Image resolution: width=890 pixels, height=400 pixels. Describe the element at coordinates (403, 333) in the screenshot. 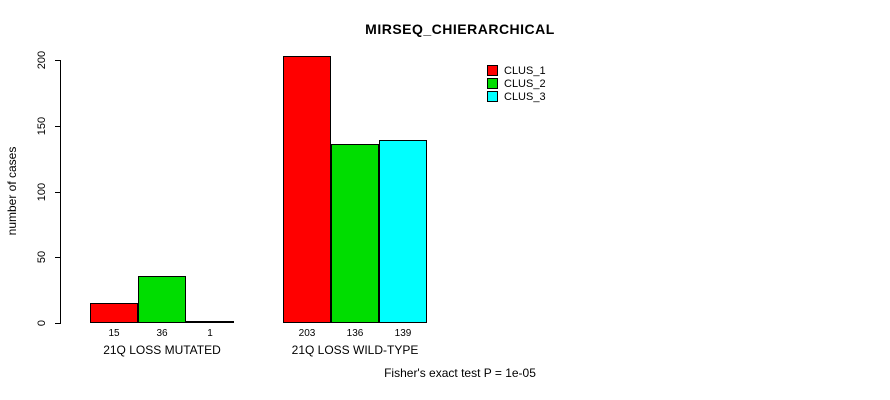

I see `bar-value-label: 139` at that location.